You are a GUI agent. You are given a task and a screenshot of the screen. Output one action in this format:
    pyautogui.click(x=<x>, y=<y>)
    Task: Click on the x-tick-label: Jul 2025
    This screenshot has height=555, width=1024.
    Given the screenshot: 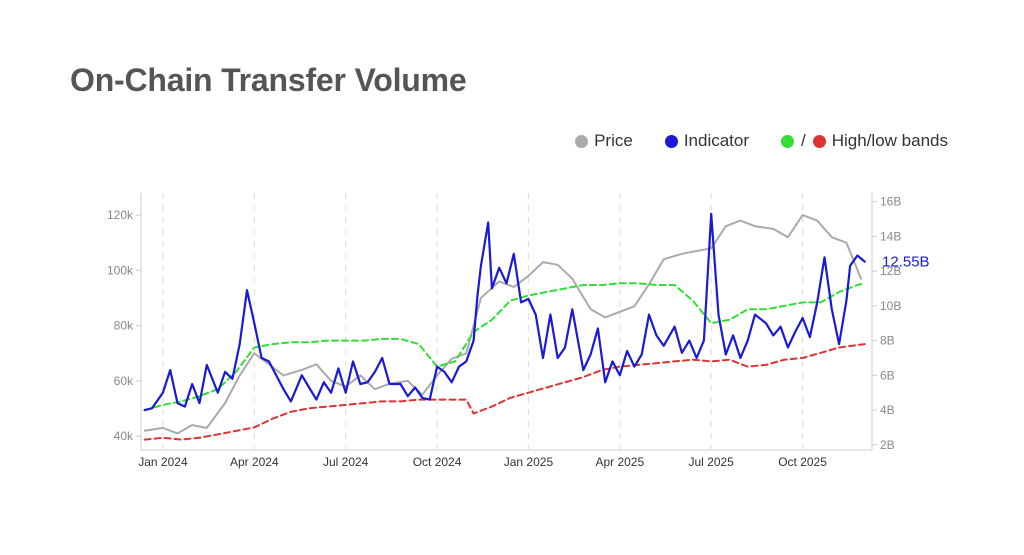 What is the action you would take?
    pyautogui.click(x=711, y=462)
    